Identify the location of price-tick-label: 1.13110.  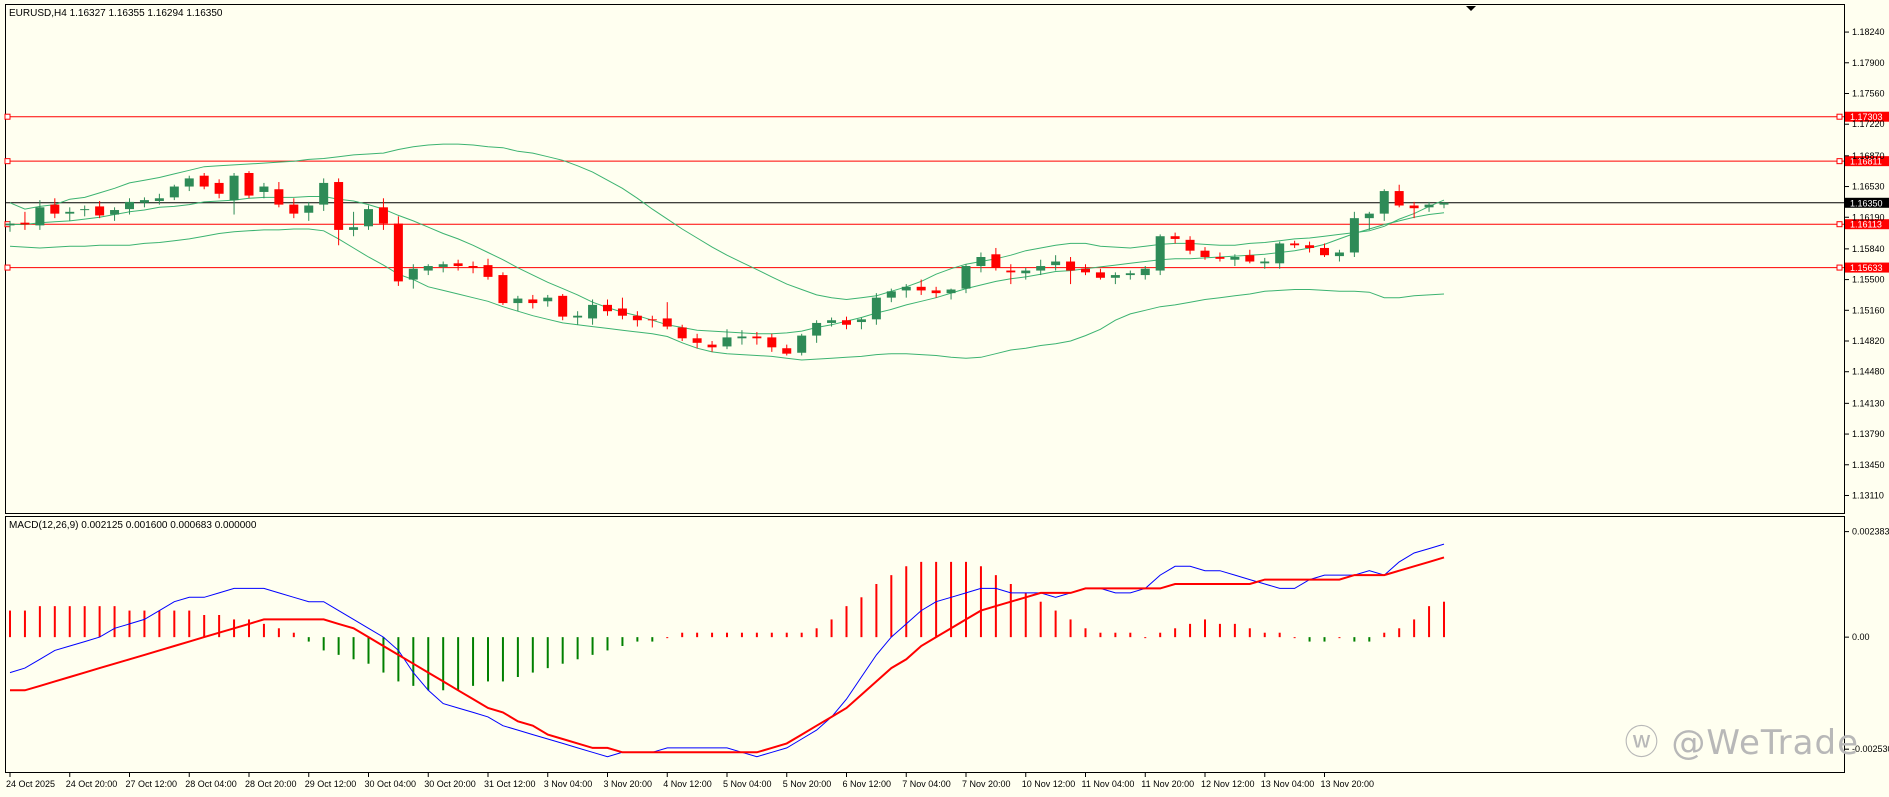
(1868, 495).